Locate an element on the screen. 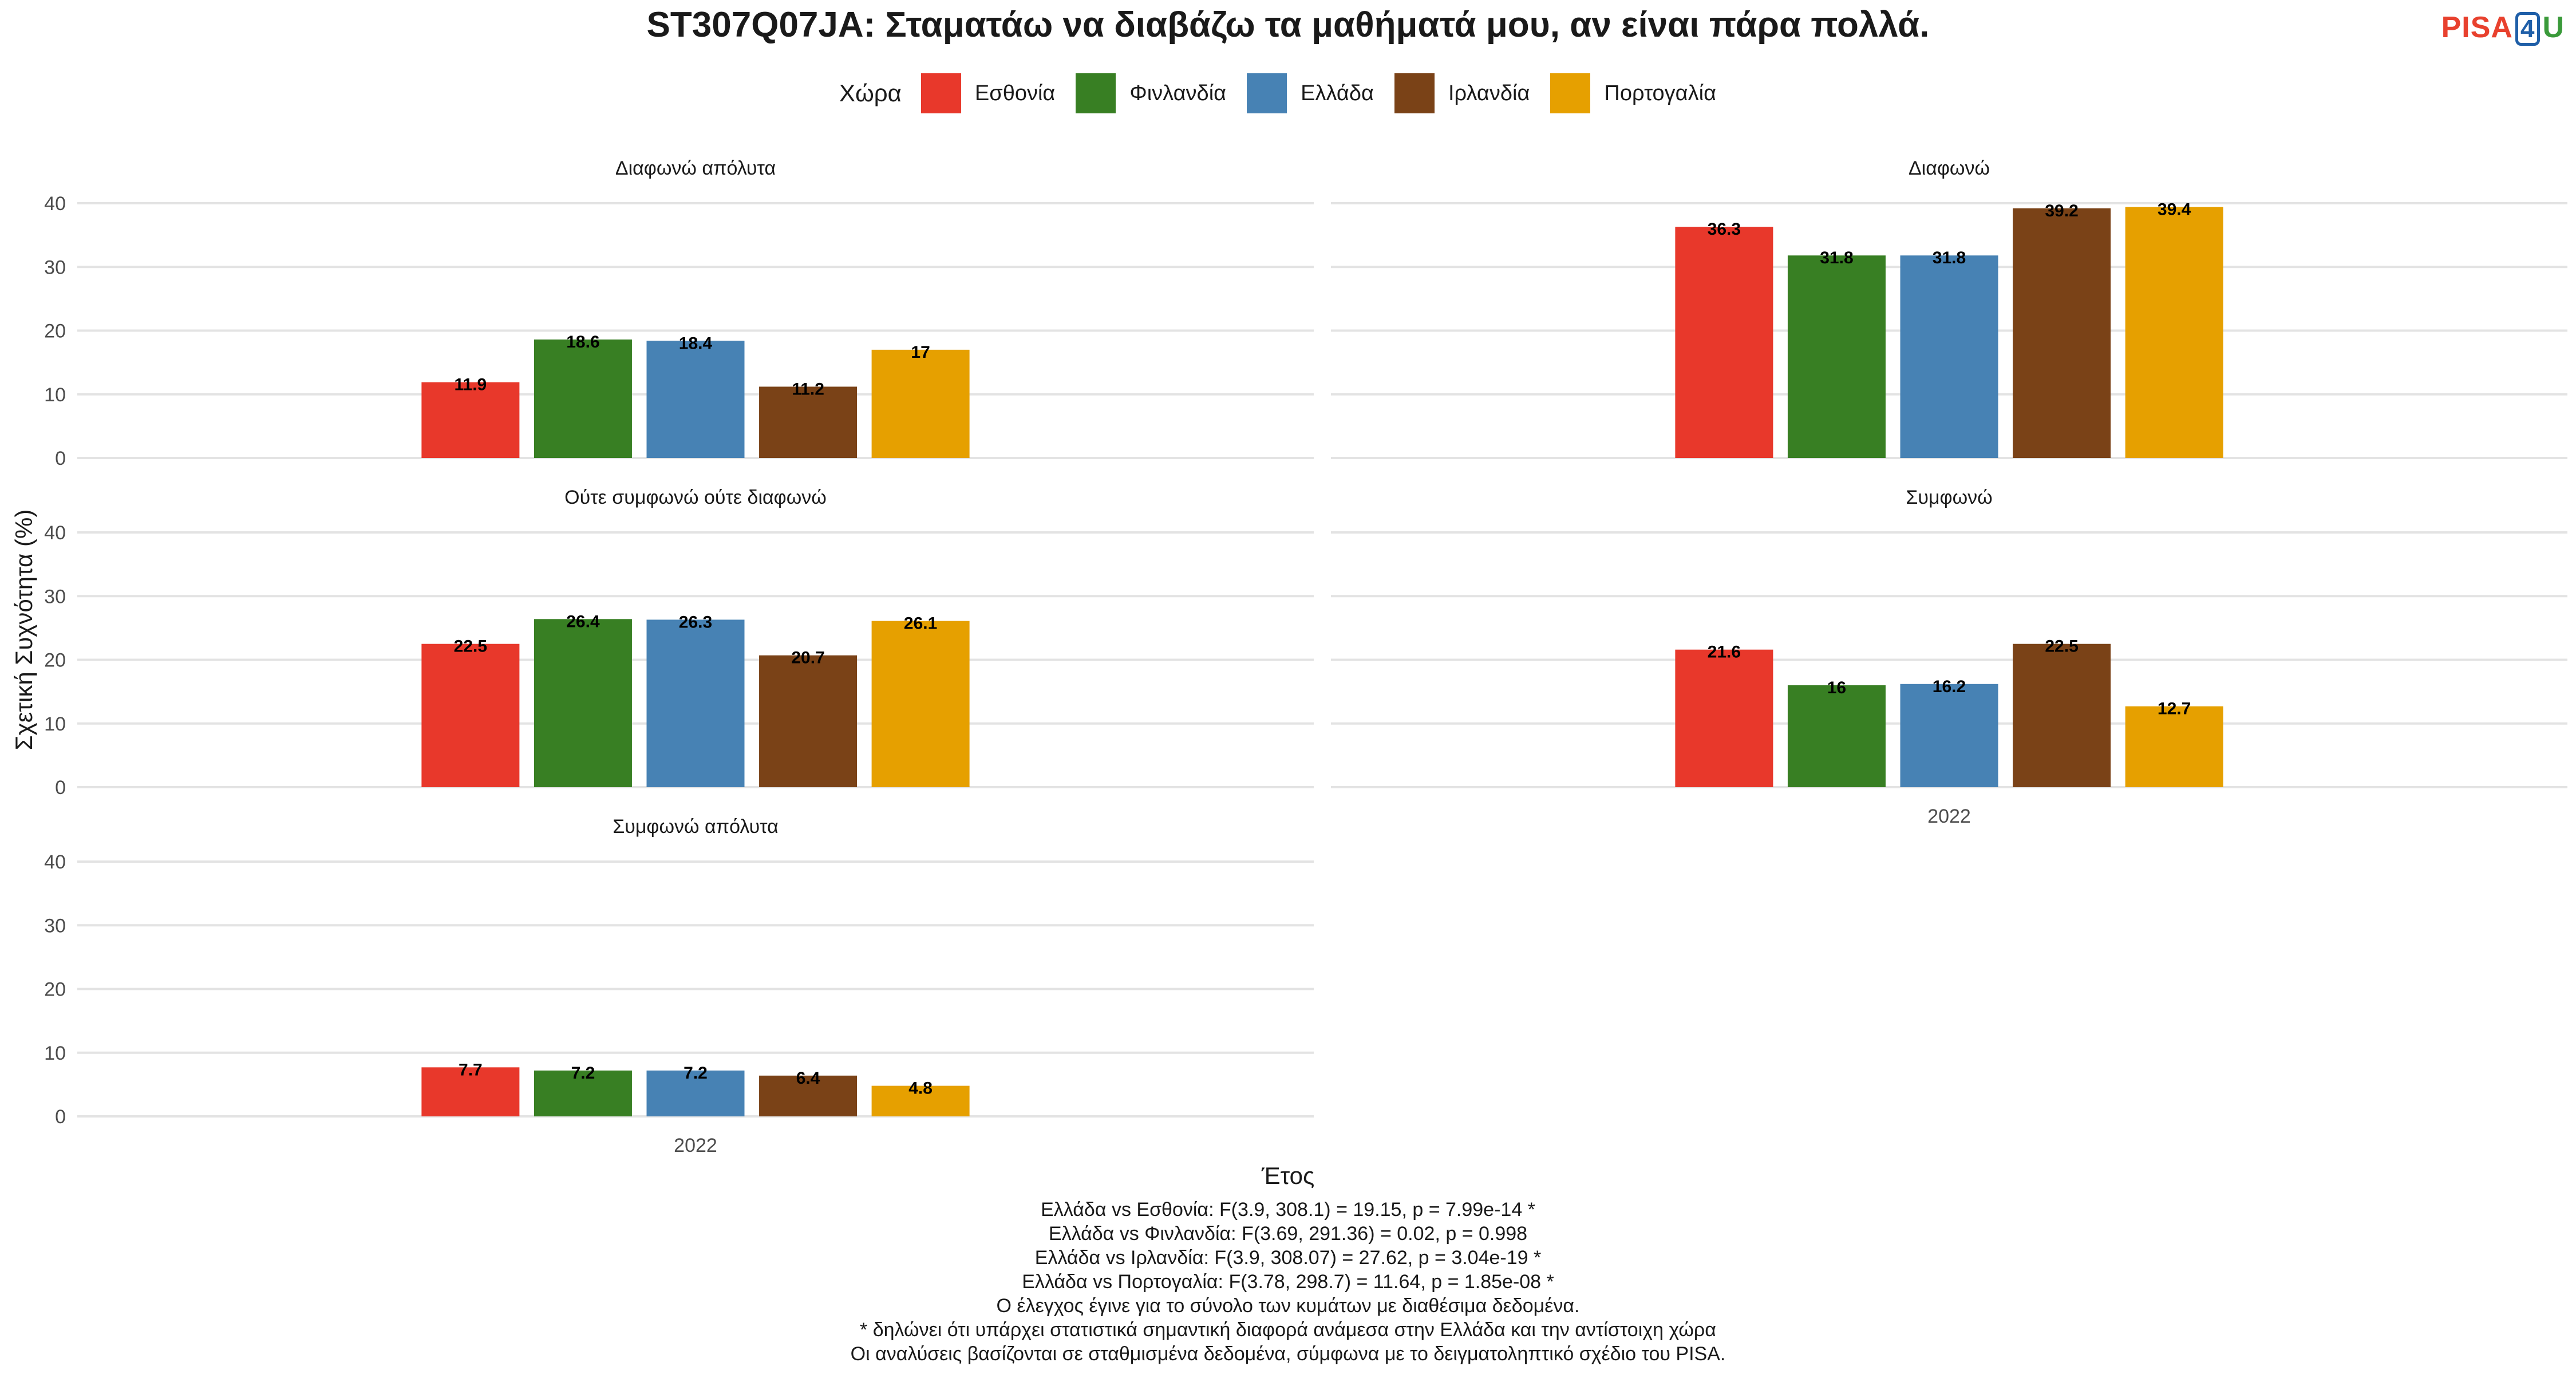  legend-item-ireland: Ιρλανδία is located at coordinates (1462, 93).